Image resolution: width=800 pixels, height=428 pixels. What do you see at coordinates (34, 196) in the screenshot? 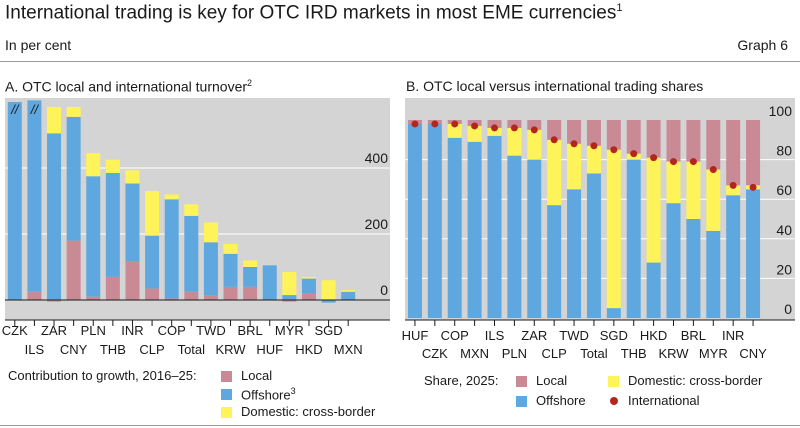
I see `bar-a-ils-offshore` at bounding box center [34, 196].